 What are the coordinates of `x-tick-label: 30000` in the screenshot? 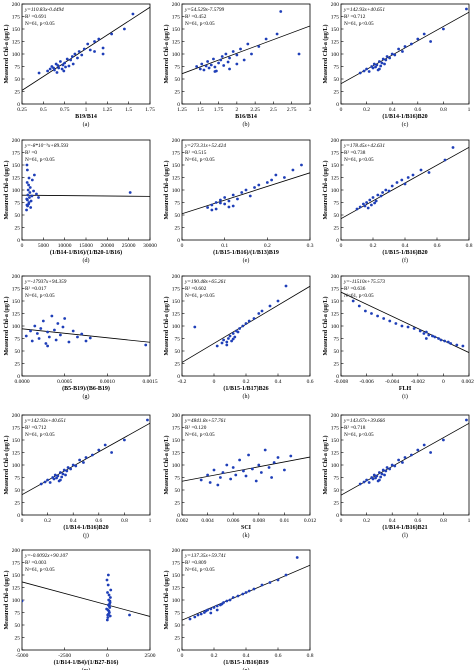 It's located at (150, 246).